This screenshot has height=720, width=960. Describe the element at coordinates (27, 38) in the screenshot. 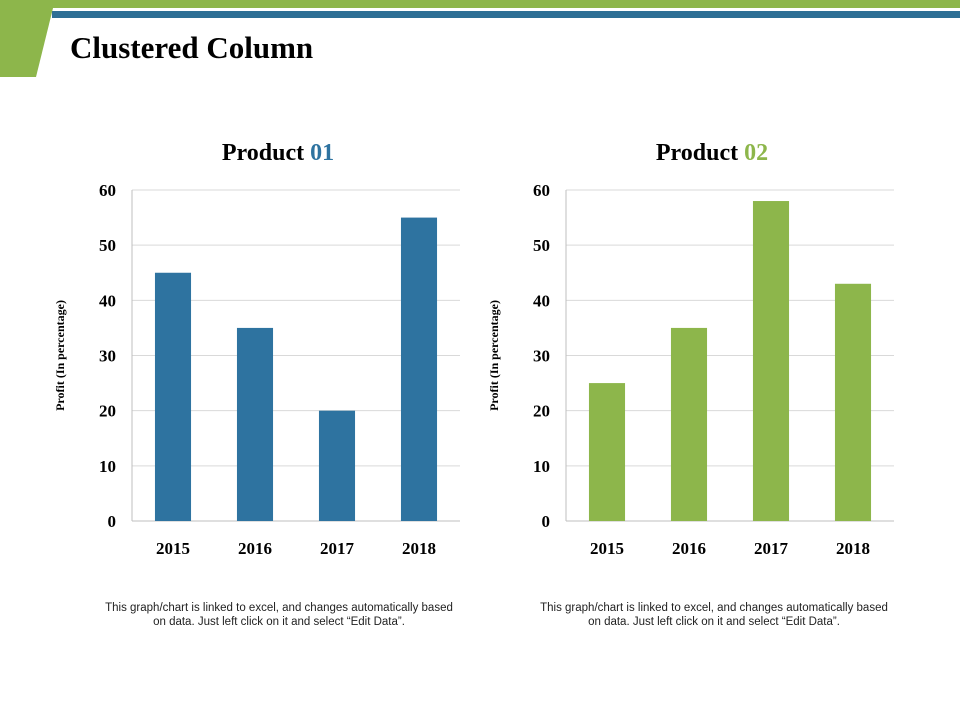

I see `corner-accent-shape` at that location.